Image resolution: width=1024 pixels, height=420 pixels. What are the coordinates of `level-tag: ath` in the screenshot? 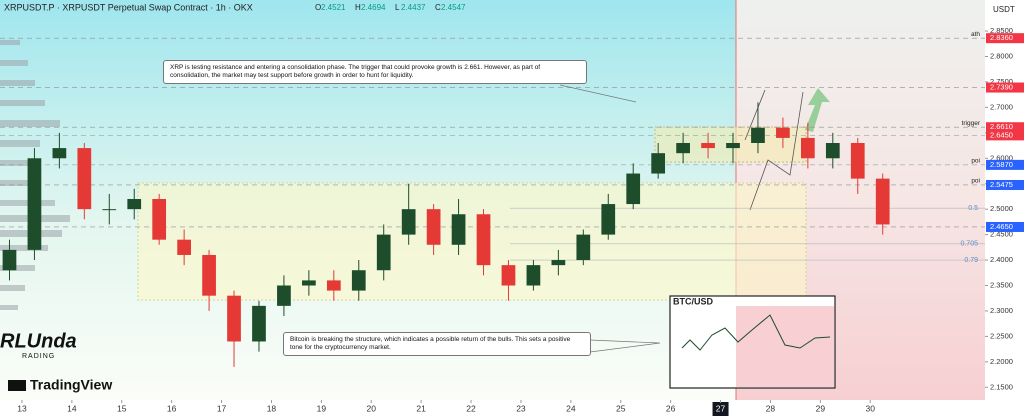 It's located at (975, 34).